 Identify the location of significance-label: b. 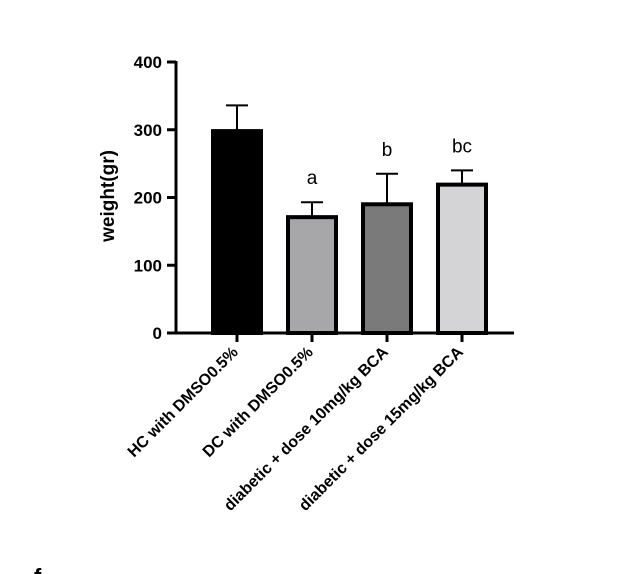
(387, 150).